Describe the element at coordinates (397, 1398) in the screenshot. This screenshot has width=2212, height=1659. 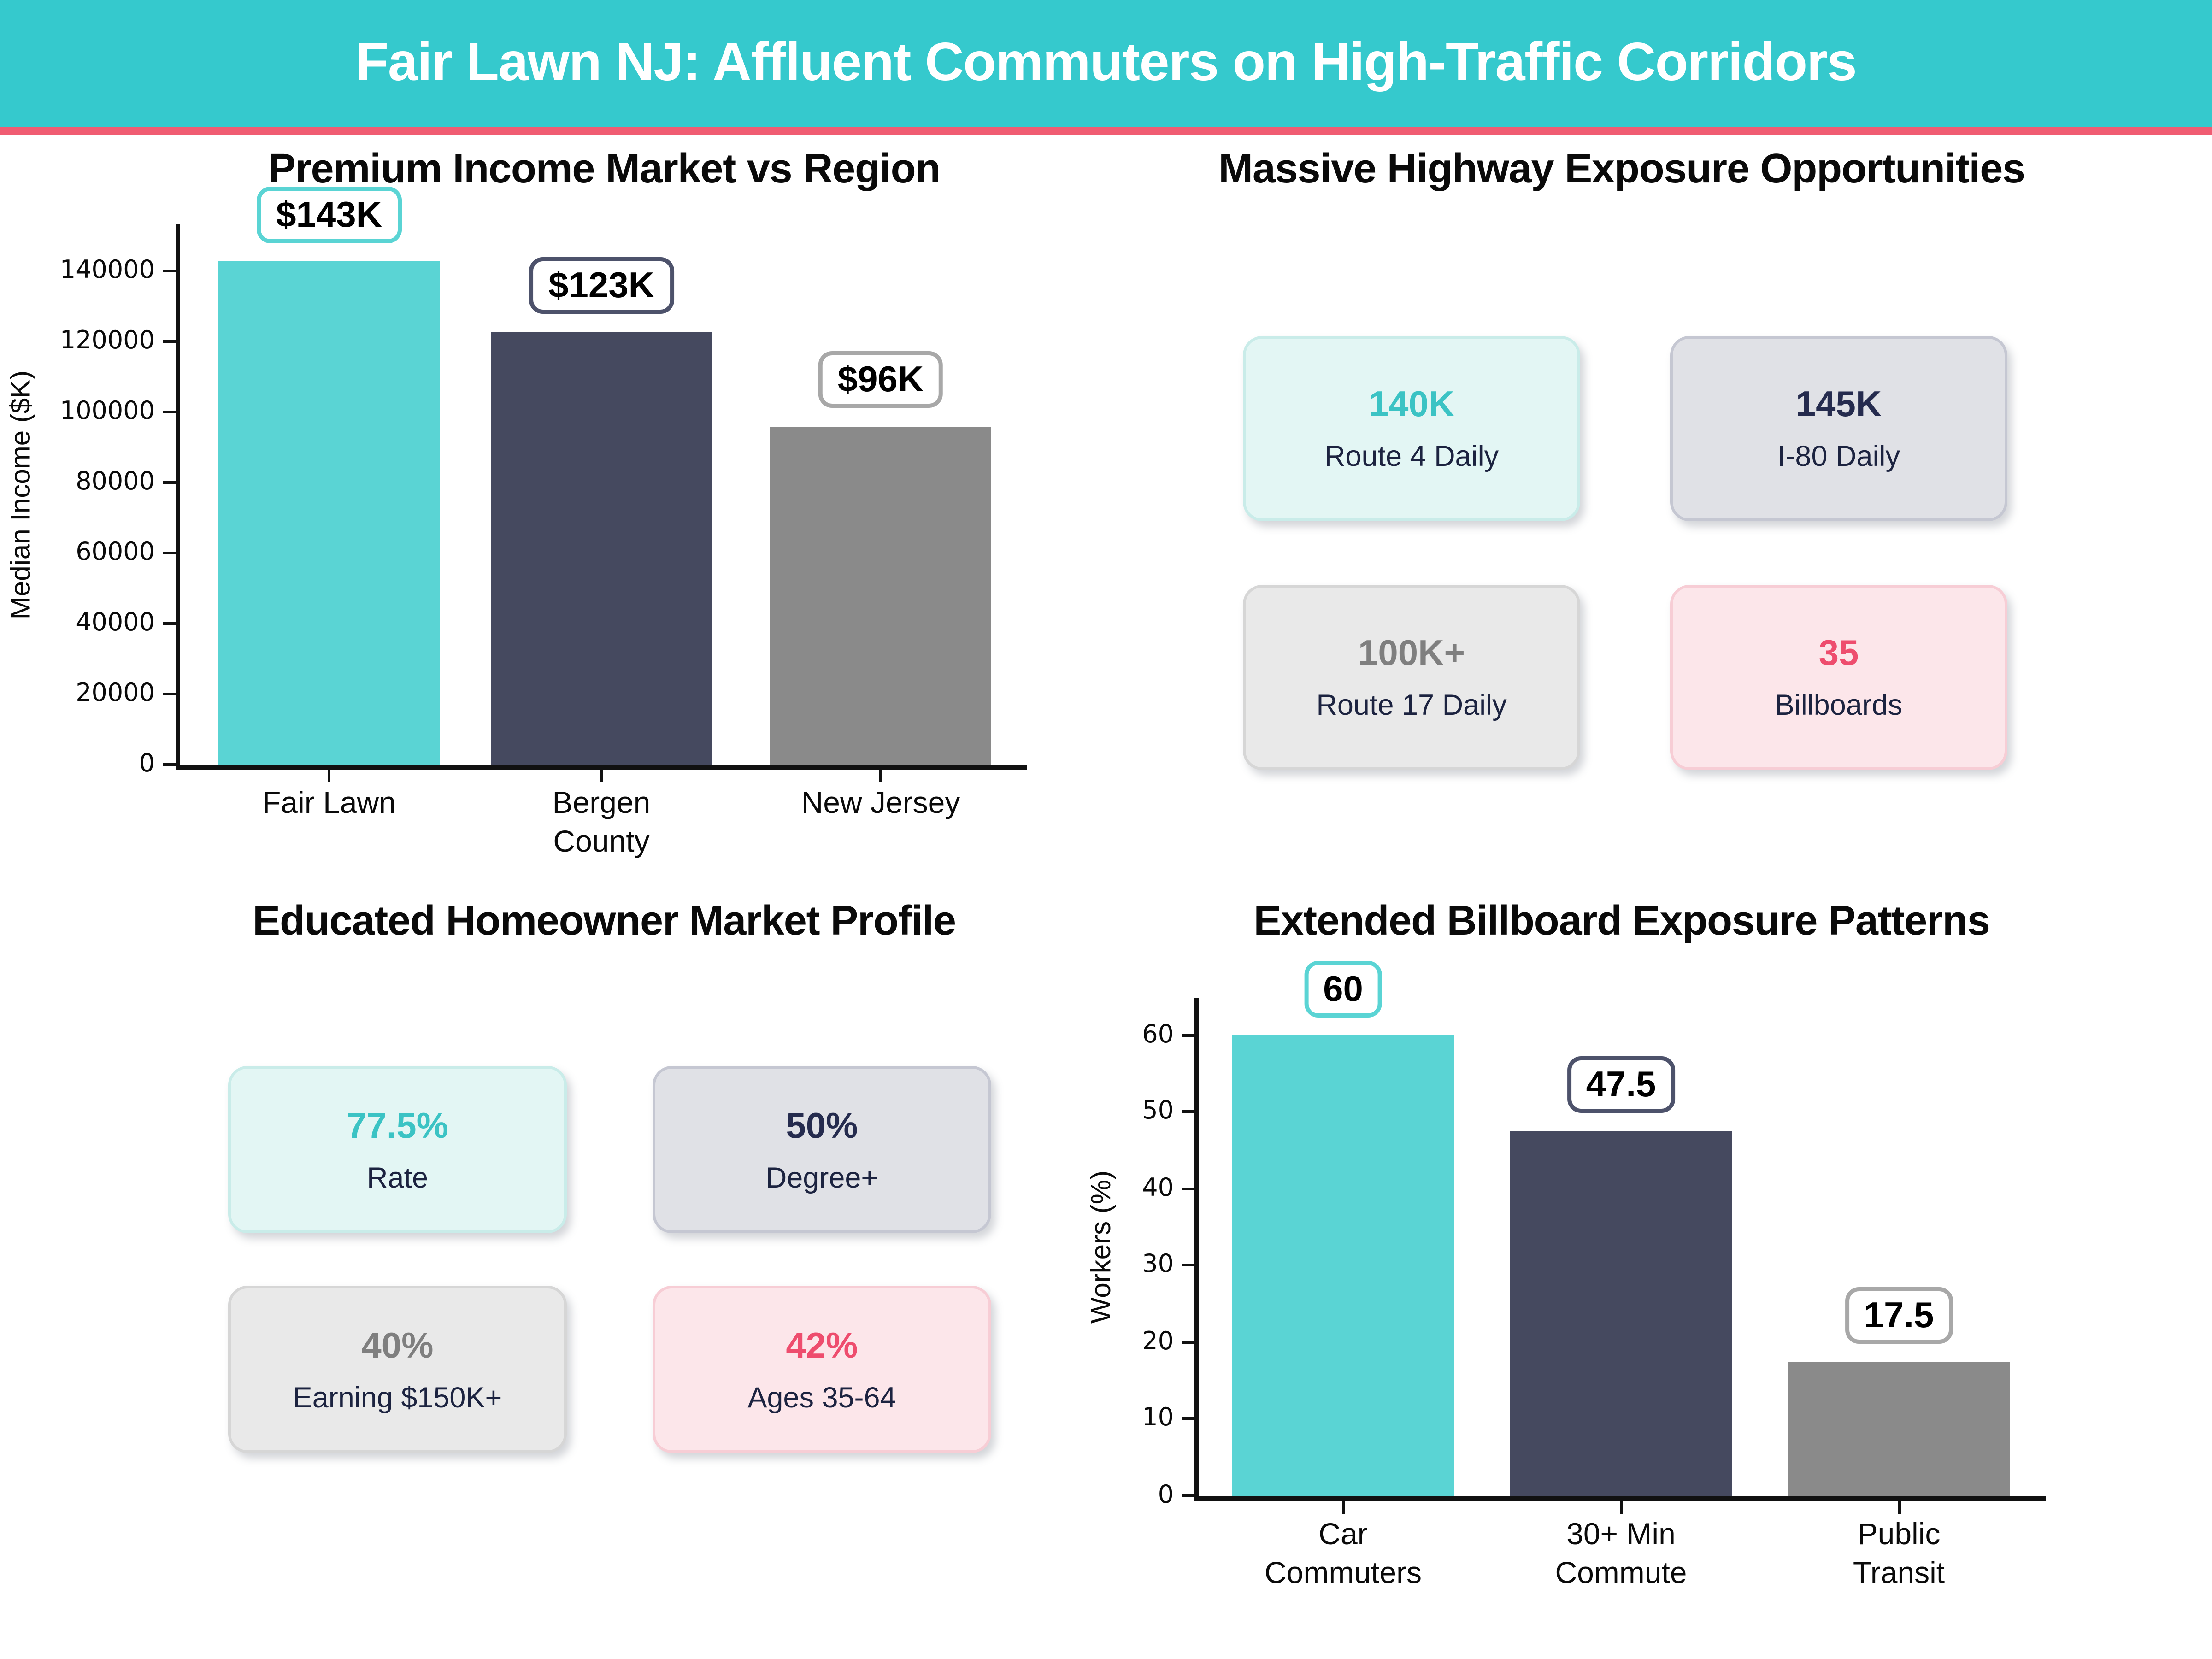
I see `stat-card-label: Earning $150K+` at that location.